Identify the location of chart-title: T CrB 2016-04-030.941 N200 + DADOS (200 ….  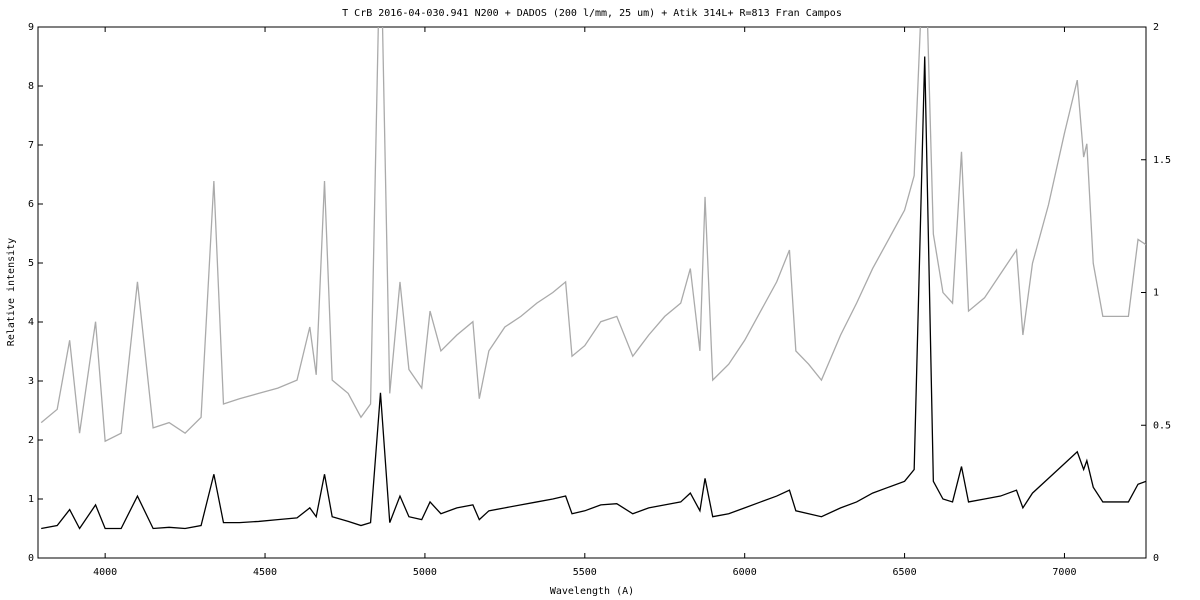
(592, 13).